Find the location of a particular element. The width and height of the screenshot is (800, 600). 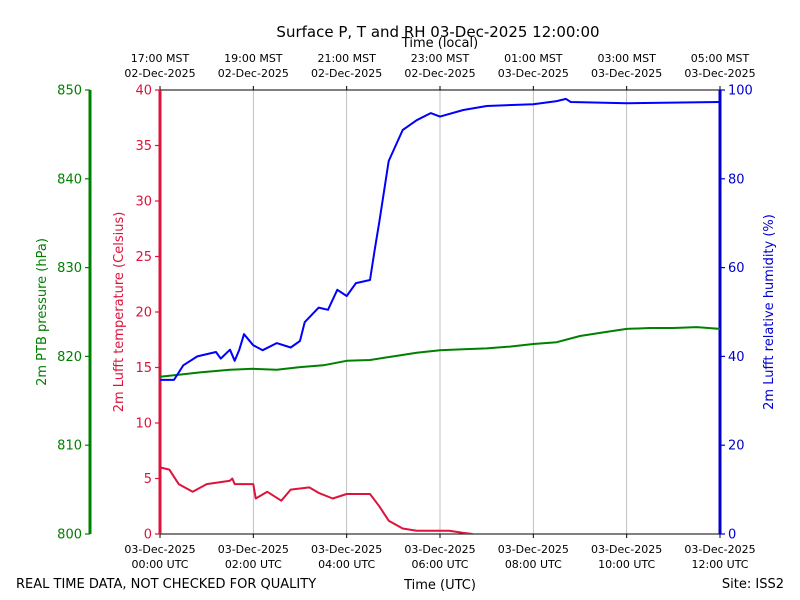

y3-tick-label: 850 is located at coordinates (69, 91).